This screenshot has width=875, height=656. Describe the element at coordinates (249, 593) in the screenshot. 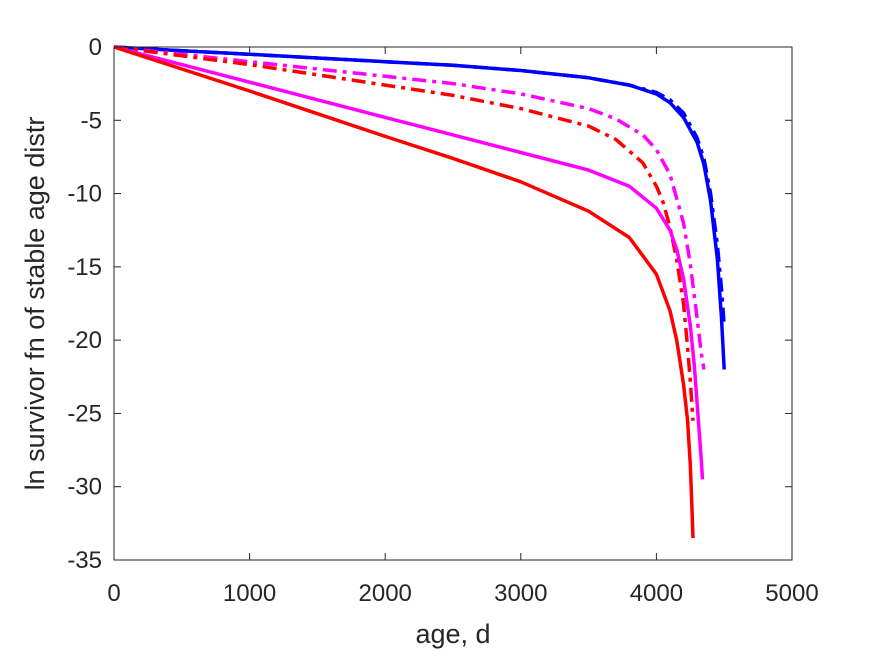

I see `x-tick-label: 1000` at that location.